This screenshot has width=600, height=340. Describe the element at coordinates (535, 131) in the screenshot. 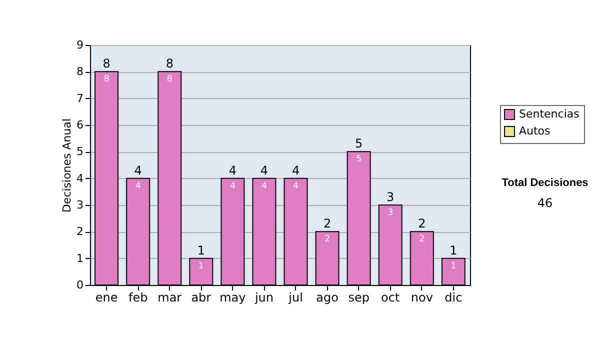

I see `legend-label: Autos` at that location.